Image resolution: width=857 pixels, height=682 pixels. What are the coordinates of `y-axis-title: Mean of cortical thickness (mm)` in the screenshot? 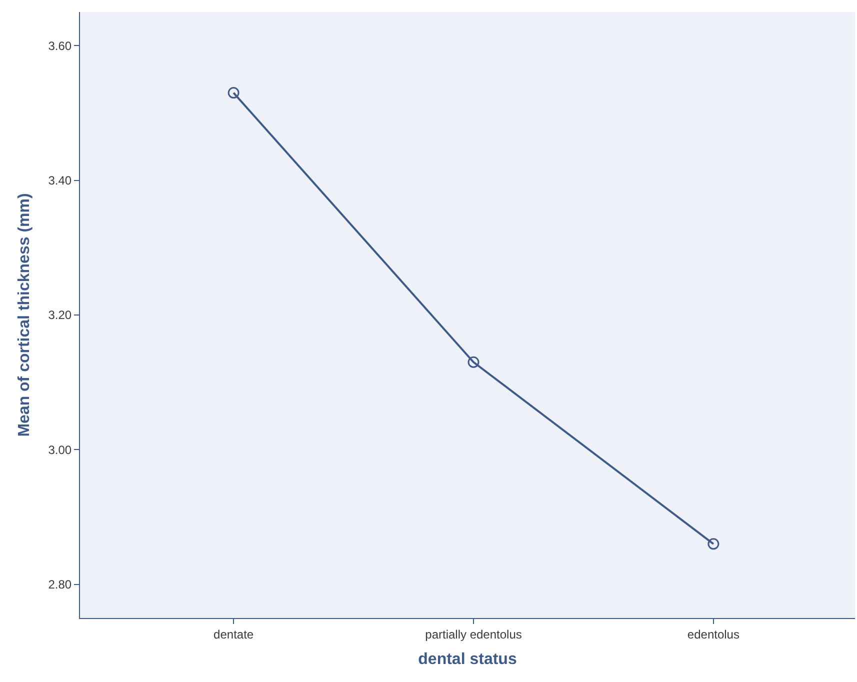 It's located at (25, 315).